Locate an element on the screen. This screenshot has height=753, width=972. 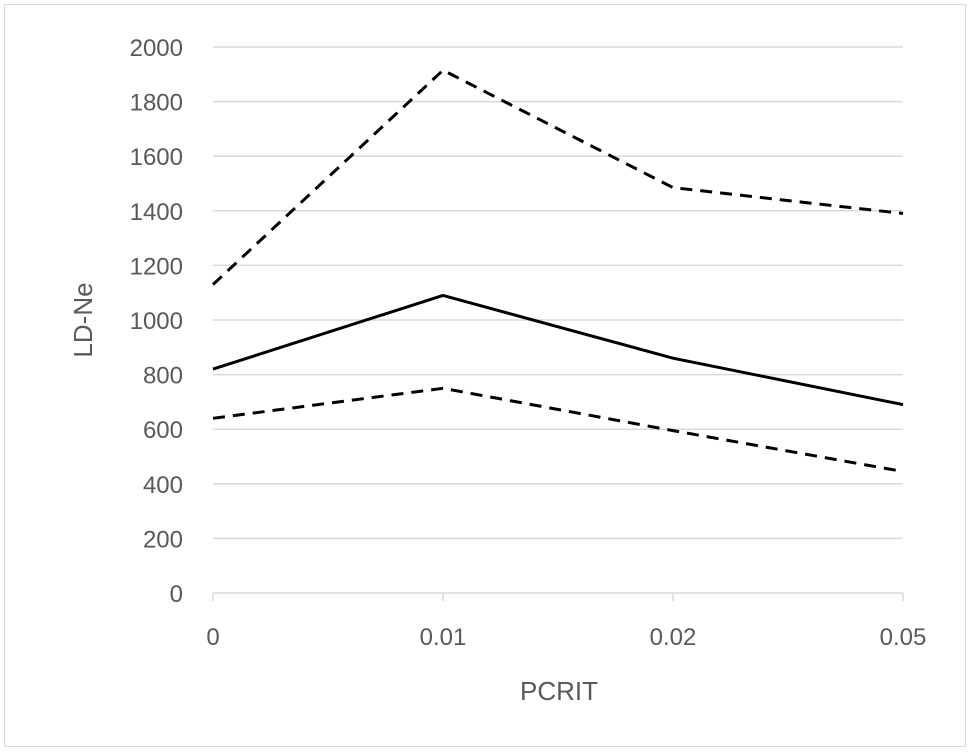
y-tick-label: 1600 is located at coordinates (156, 157).